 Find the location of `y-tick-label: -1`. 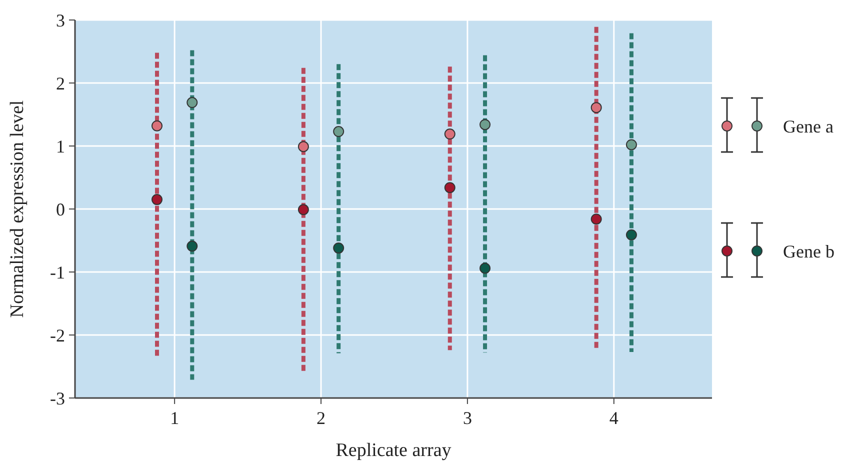

y-tick-label: -1 is located at coordinates (57, 272).